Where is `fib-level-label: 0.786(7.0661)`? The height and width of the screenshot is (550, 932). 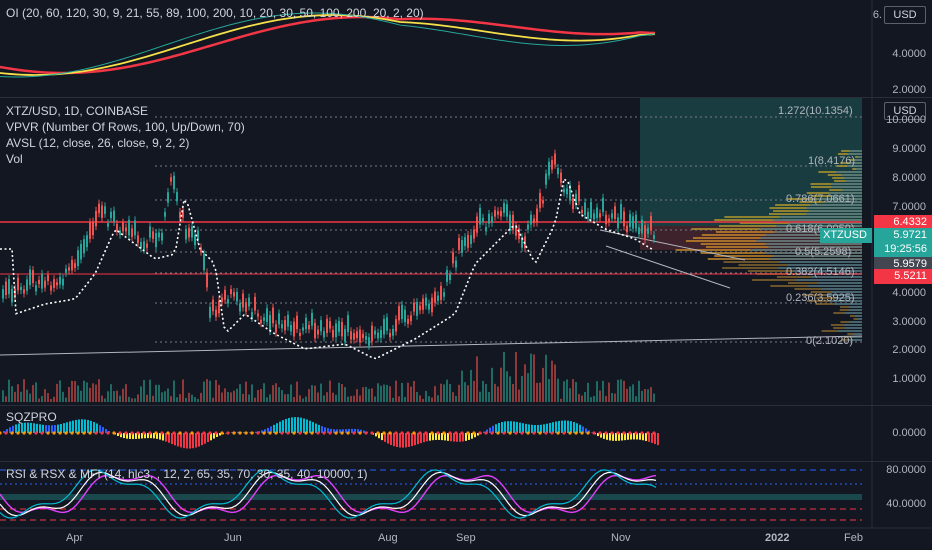 fib-level-label: 0.786(7.0661) is located at coordinates (820, 199).